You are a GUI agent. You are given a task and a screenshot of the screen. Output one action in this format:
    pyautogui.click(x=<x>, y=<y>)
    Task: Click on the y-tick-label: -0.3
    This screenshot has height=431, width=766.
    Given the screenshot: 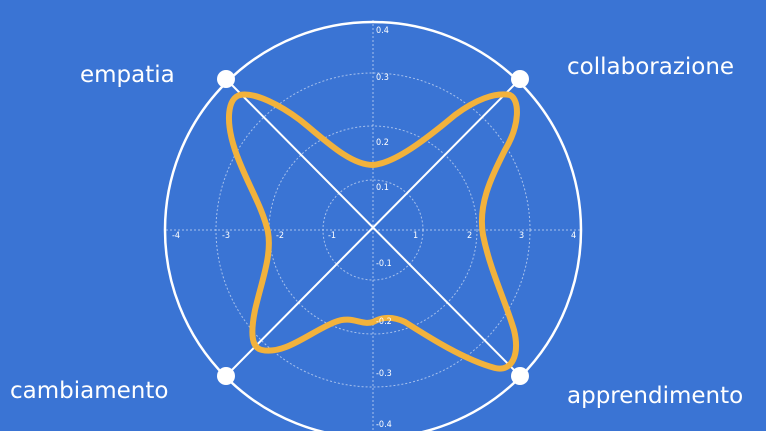 What is the action you would take?
    pyautogui.click(x=384, y=374)
    